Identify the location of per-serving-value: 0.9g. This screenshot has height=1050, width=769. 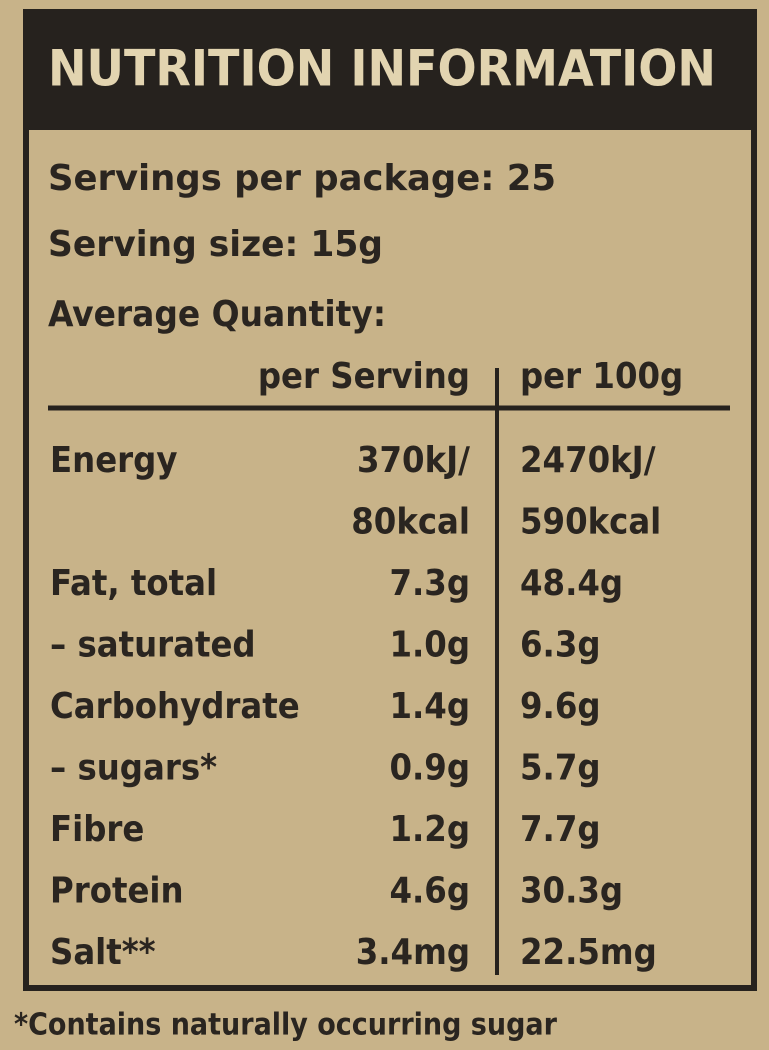
(429, 768).